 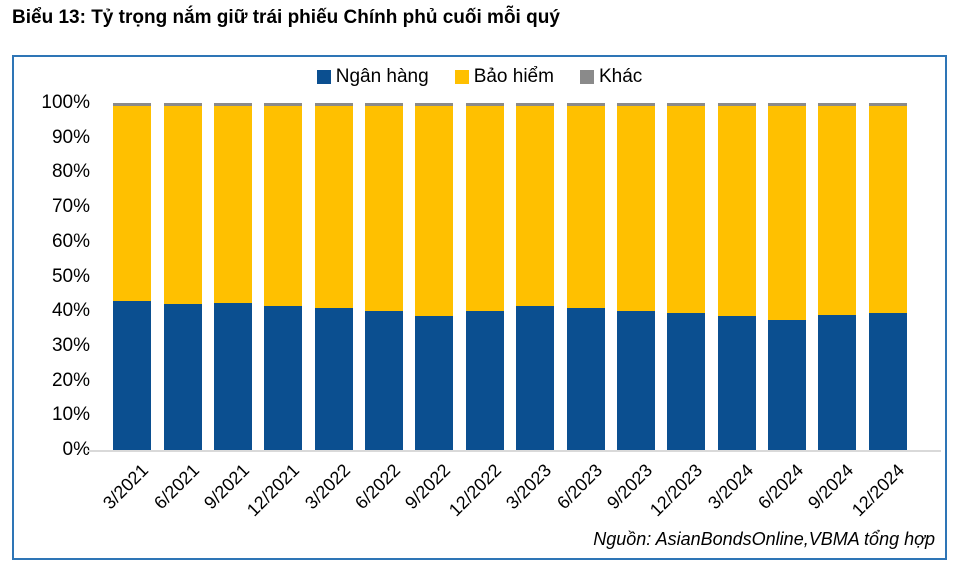 I want to click on insurance-color-swatch-icon, so click(x=461, y=77).